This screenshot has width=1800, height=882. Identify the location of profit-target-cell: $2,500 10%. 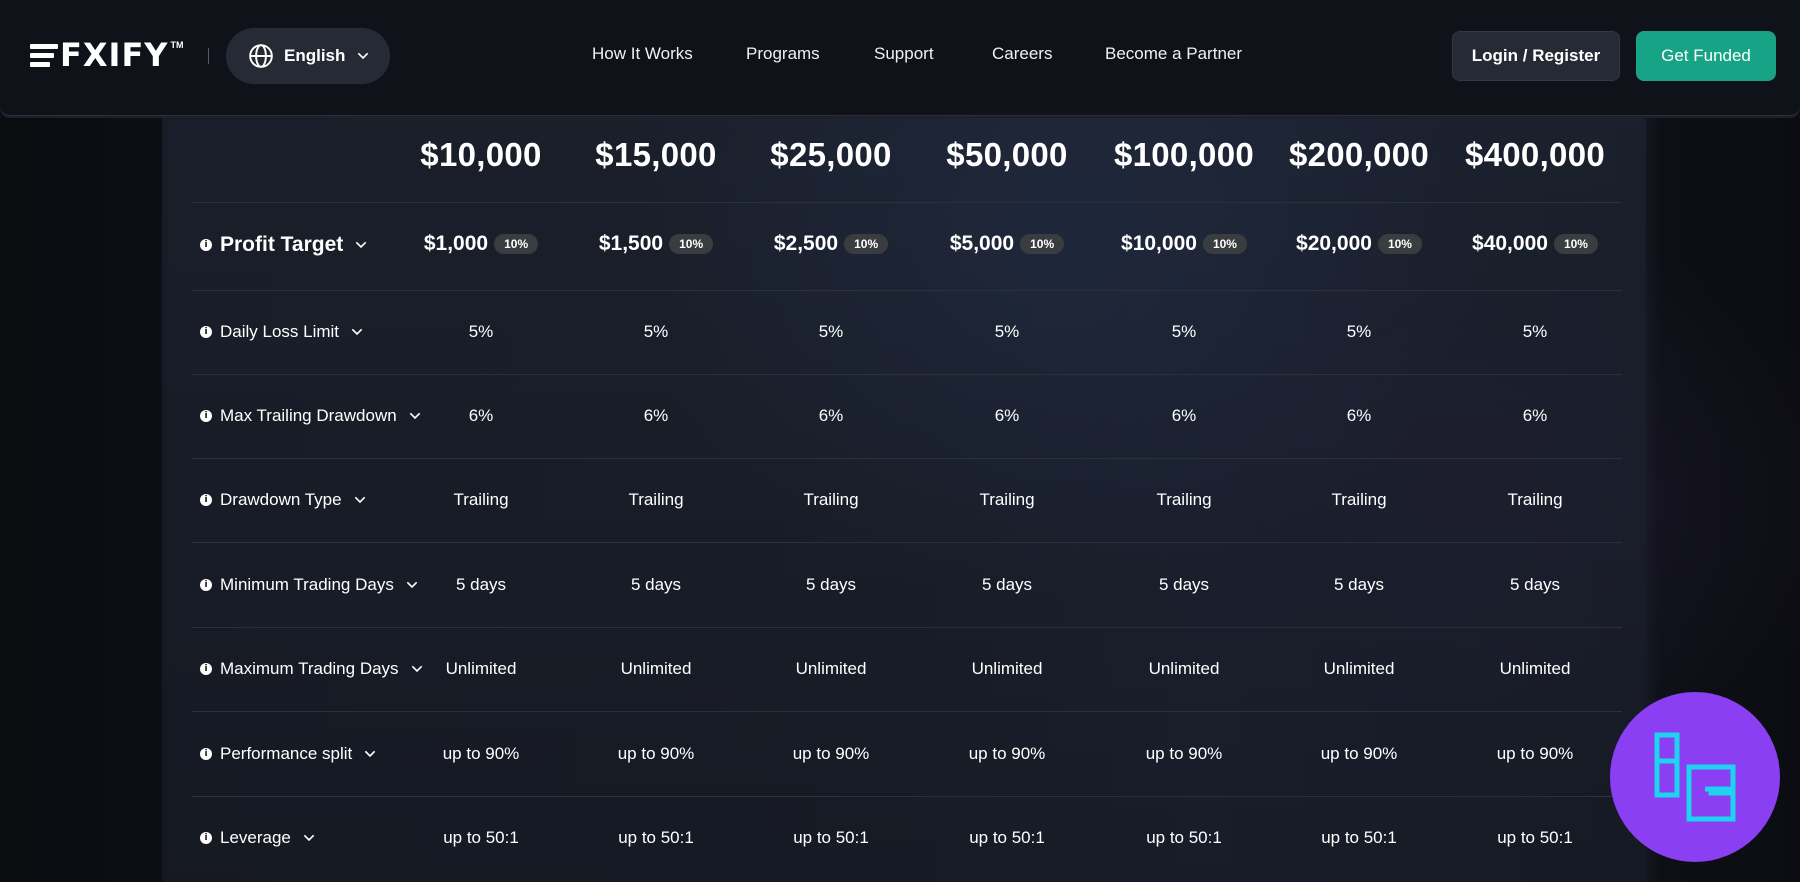
(831, 244).